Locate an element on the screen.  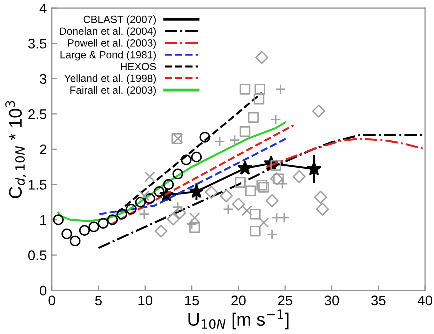
x-tick-label: 40 is located at coordinates (425, 301).